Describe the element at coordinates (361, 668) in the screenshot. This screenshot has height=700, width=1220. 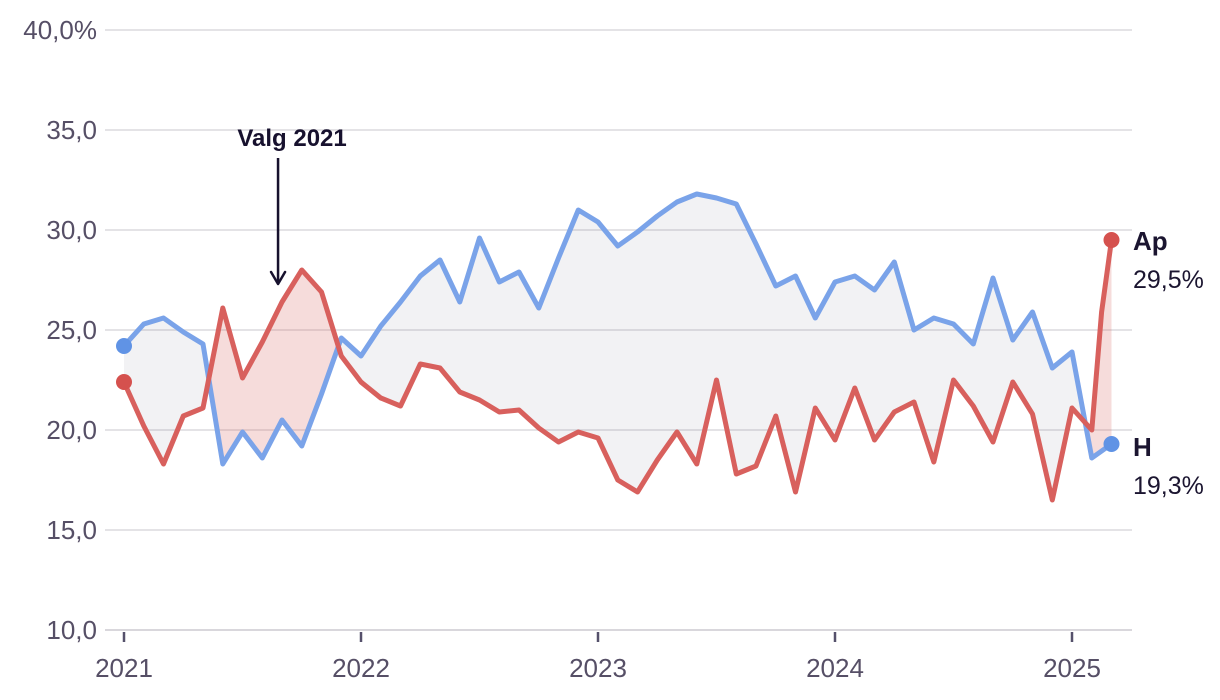
I see `x-axis-label: 2022` at that location.